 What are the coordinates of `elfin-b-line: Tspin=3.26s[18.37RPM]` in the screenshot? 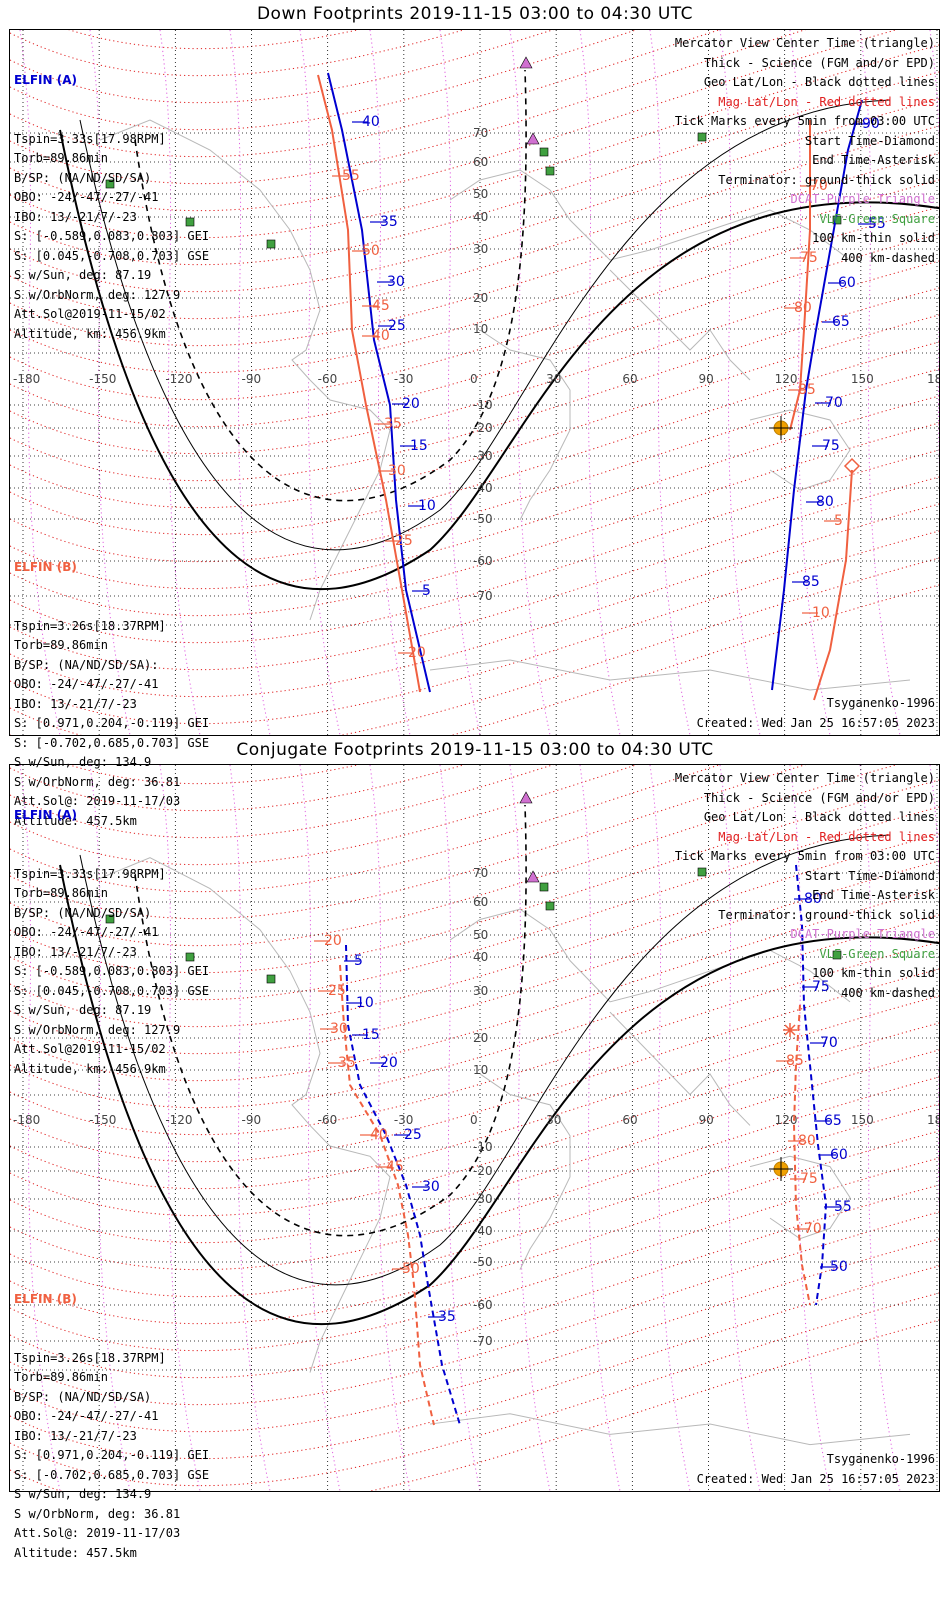 It's located at (90, 625).